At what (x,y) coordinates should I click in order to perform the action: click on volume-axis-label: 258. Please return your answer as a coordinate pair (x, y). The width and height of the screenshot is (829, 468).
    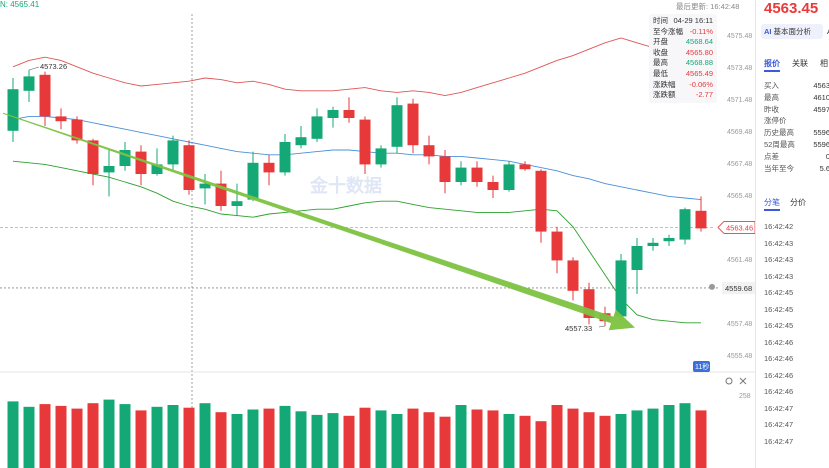
    Looking at the image, I should click on (745, 396).